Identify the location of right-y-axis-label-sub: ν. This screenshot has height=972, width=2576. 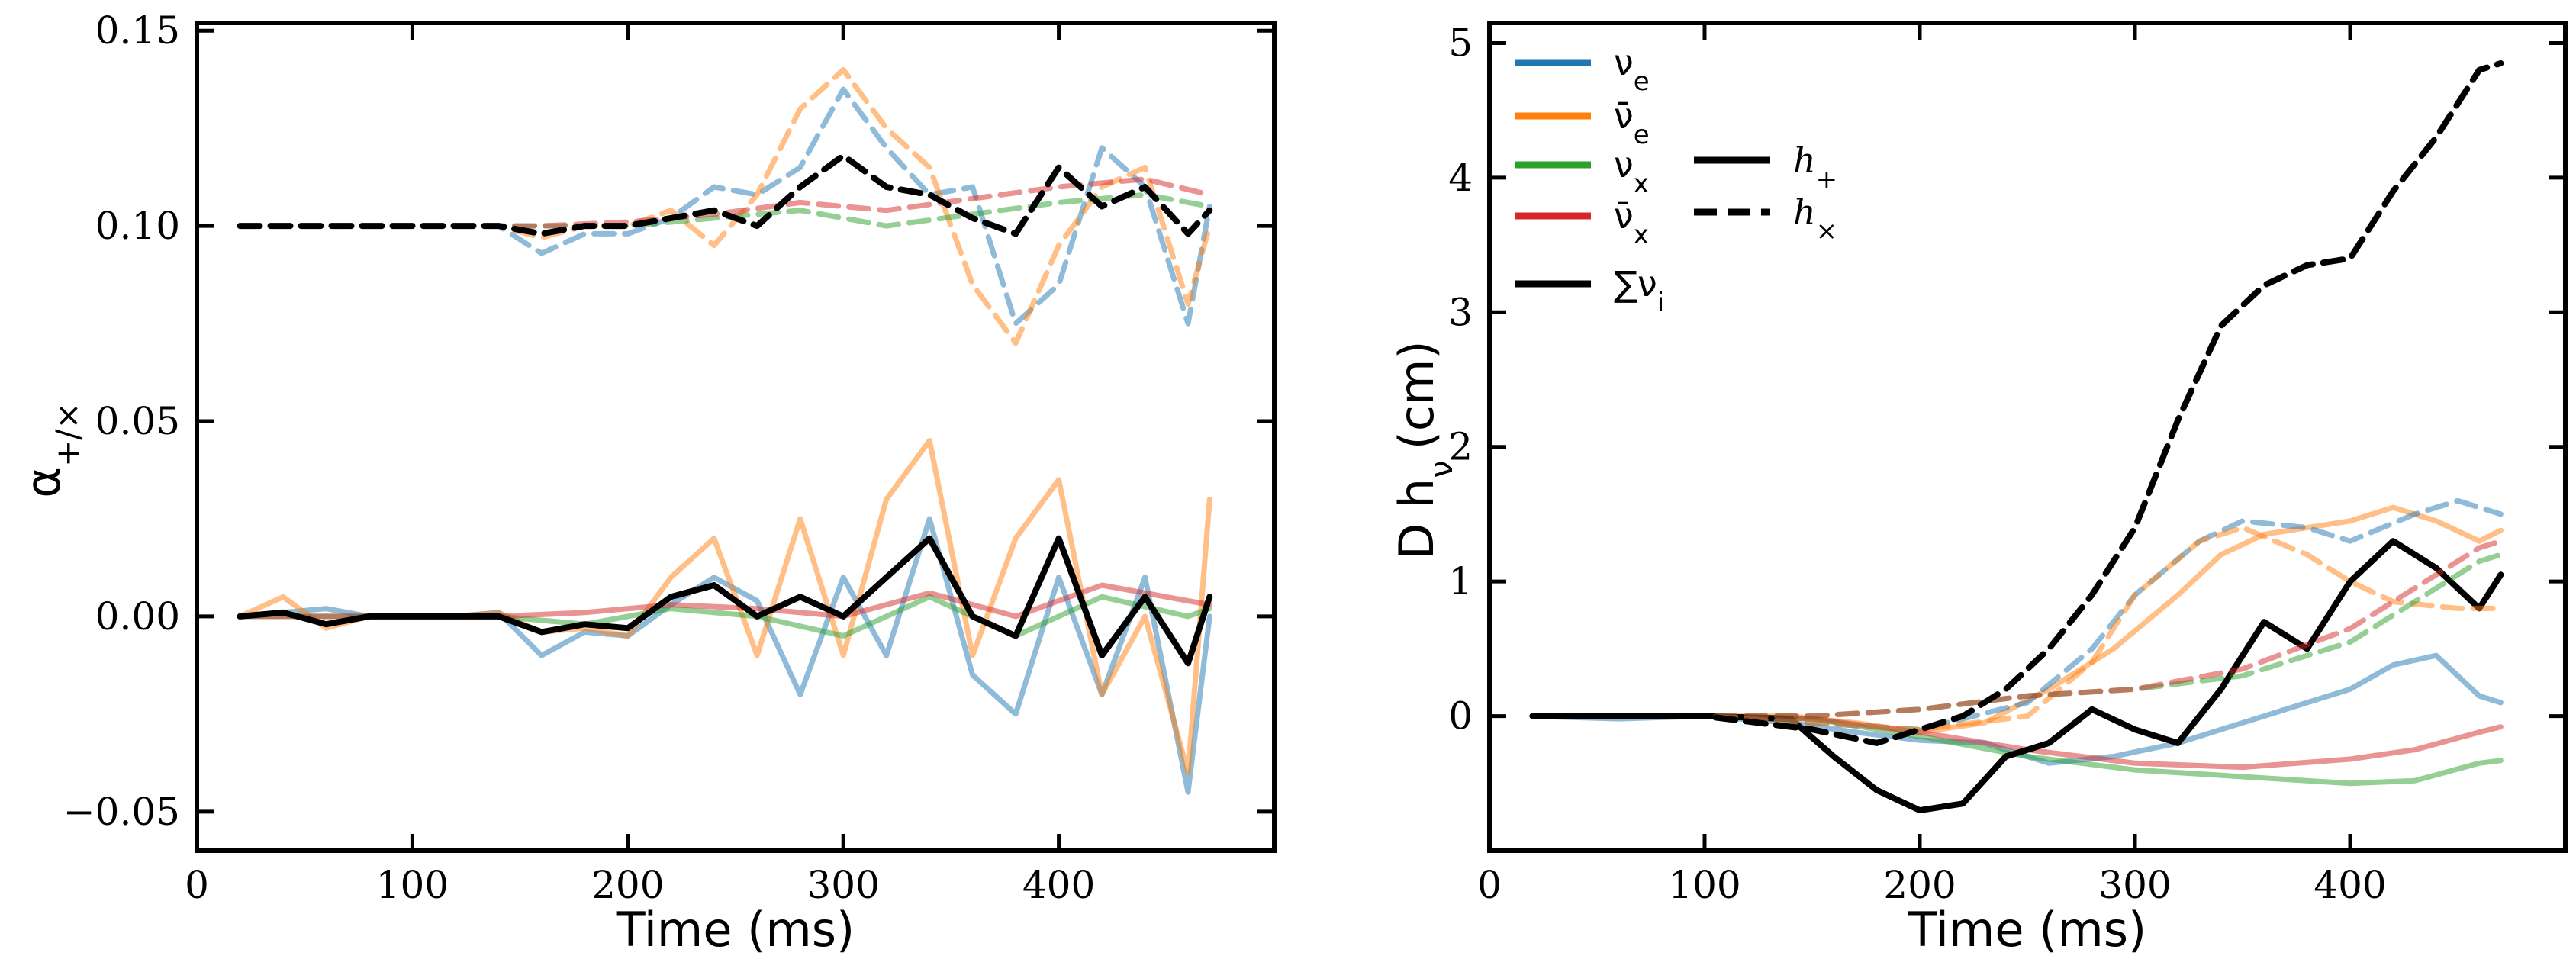
(1441, 469).